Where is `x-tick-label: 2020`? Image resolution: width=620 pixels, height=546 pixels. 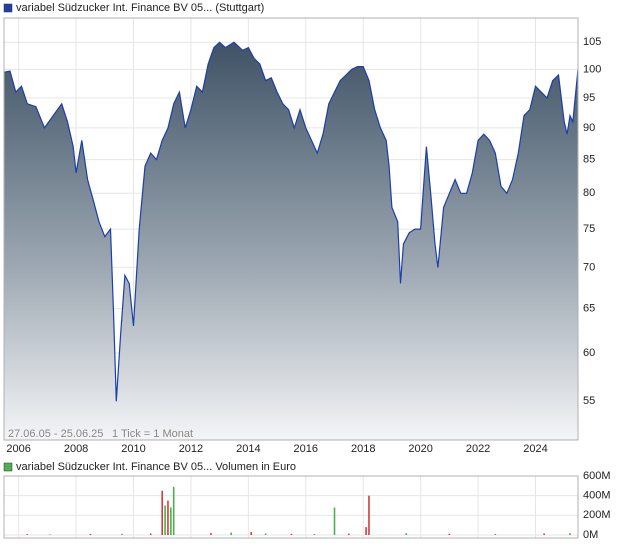
x-tick-label: 2020 is located at coordinates (420, 449).